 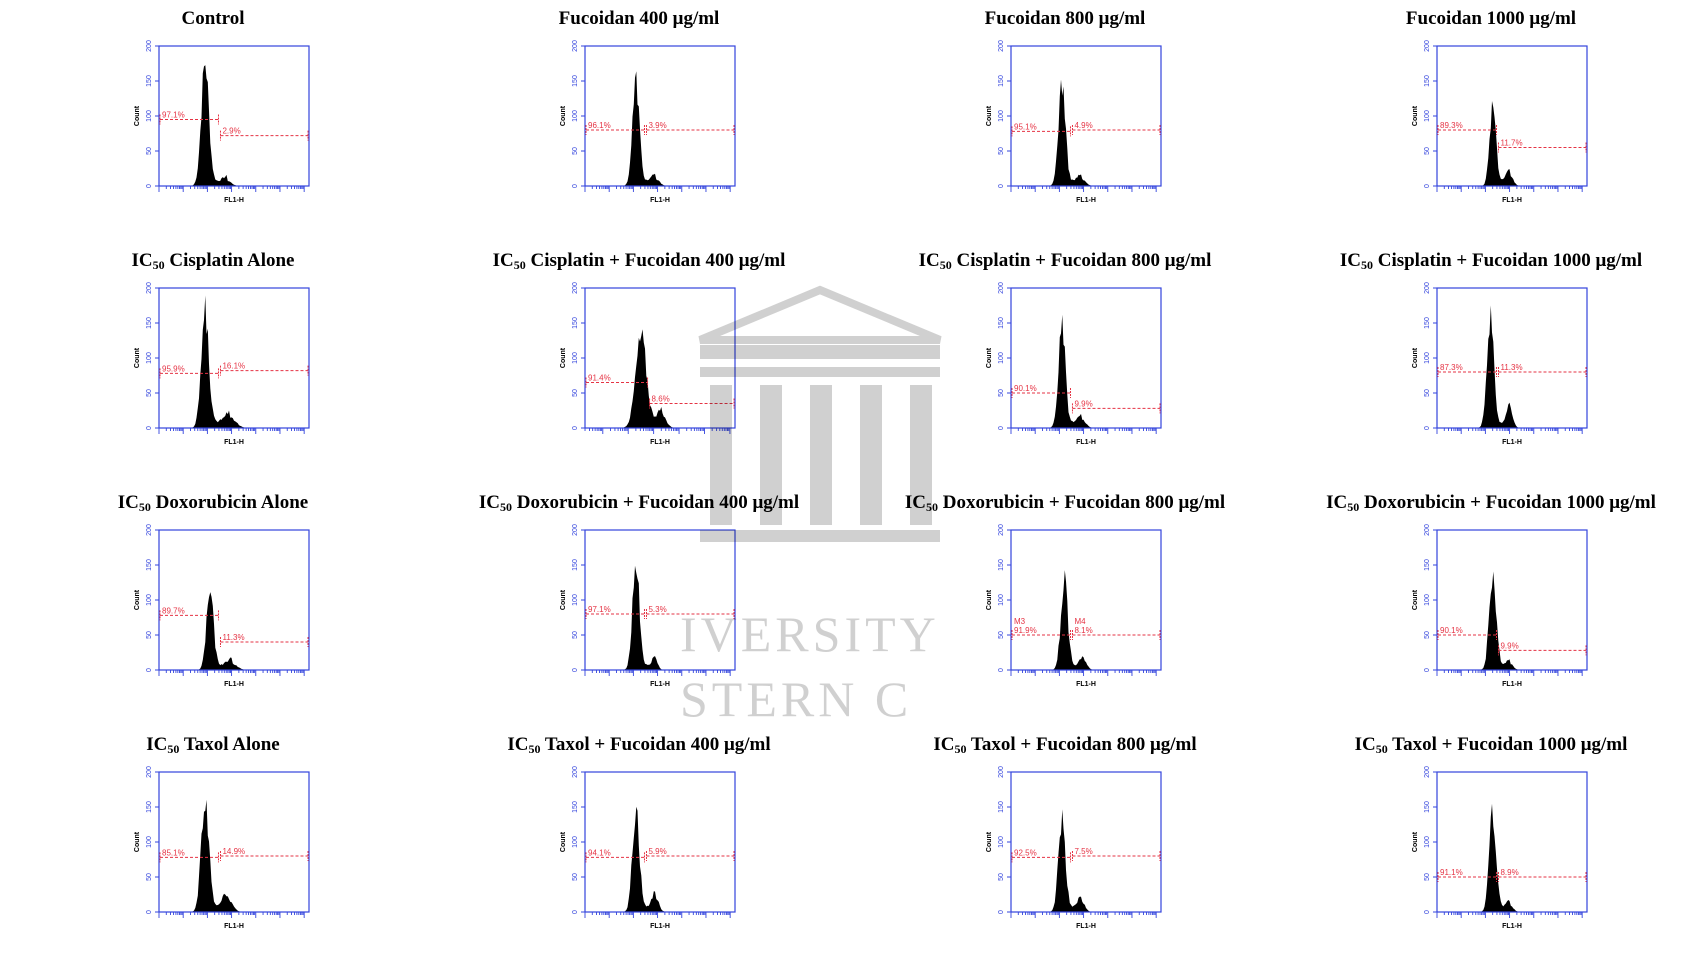 What do you see at coordinates (231, 744) in the screenshot?
I see `panel-title-text: Taxol Alone` at bounding box center [231, 744].